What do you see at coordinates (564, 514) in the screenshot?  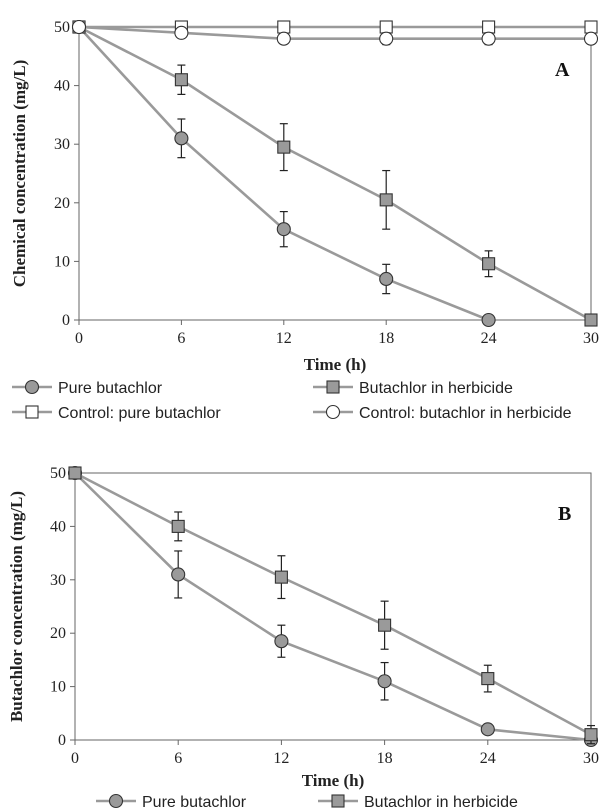 I see `panel-label: B` at bounding box center [564, 514].